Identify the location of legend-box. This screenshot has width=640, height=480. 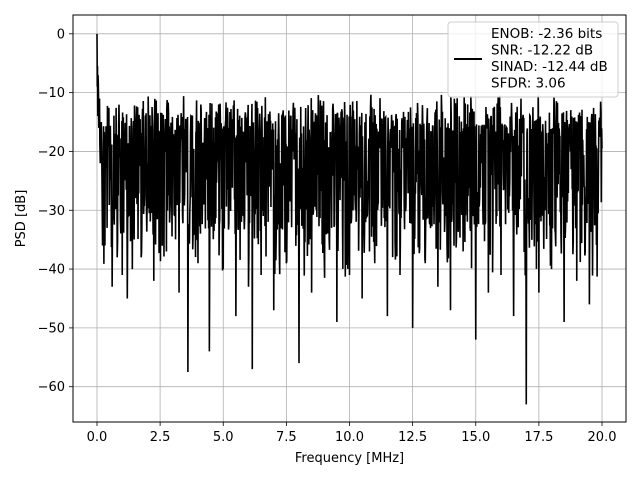
(533, 59).